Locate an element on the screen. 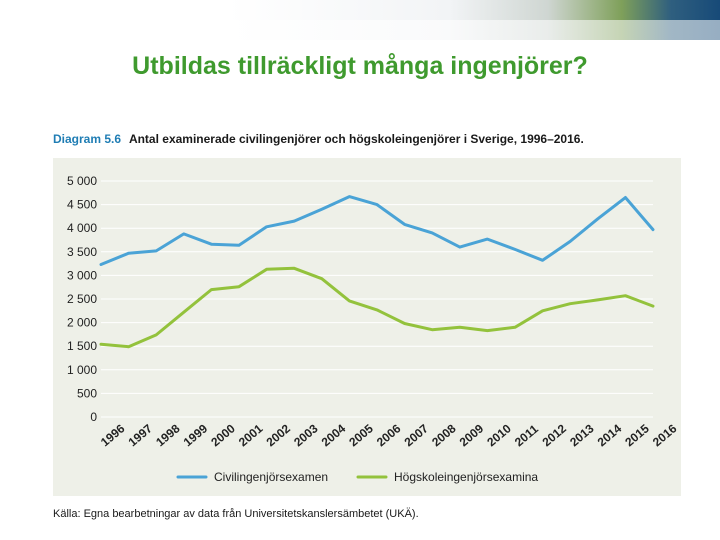 This screenshot has width=720, height=540. x-tick-label: 2004 is located at coordinates (334, 435).